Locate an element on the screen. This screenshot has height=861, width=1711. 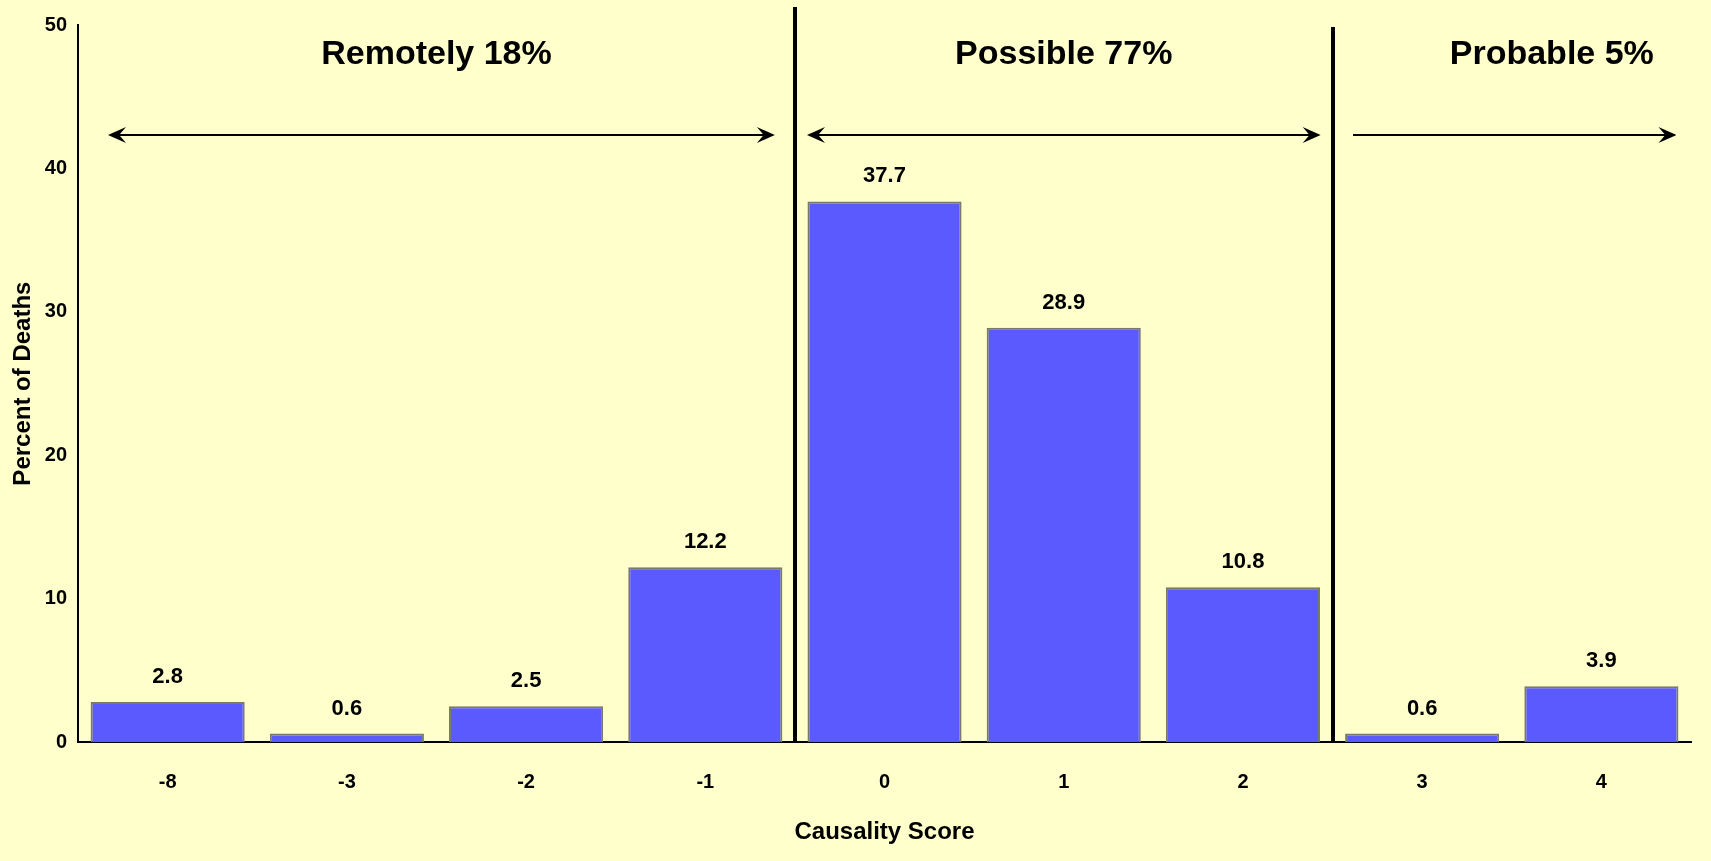
data-label: 12.2 is located at coordinates (705, 541).